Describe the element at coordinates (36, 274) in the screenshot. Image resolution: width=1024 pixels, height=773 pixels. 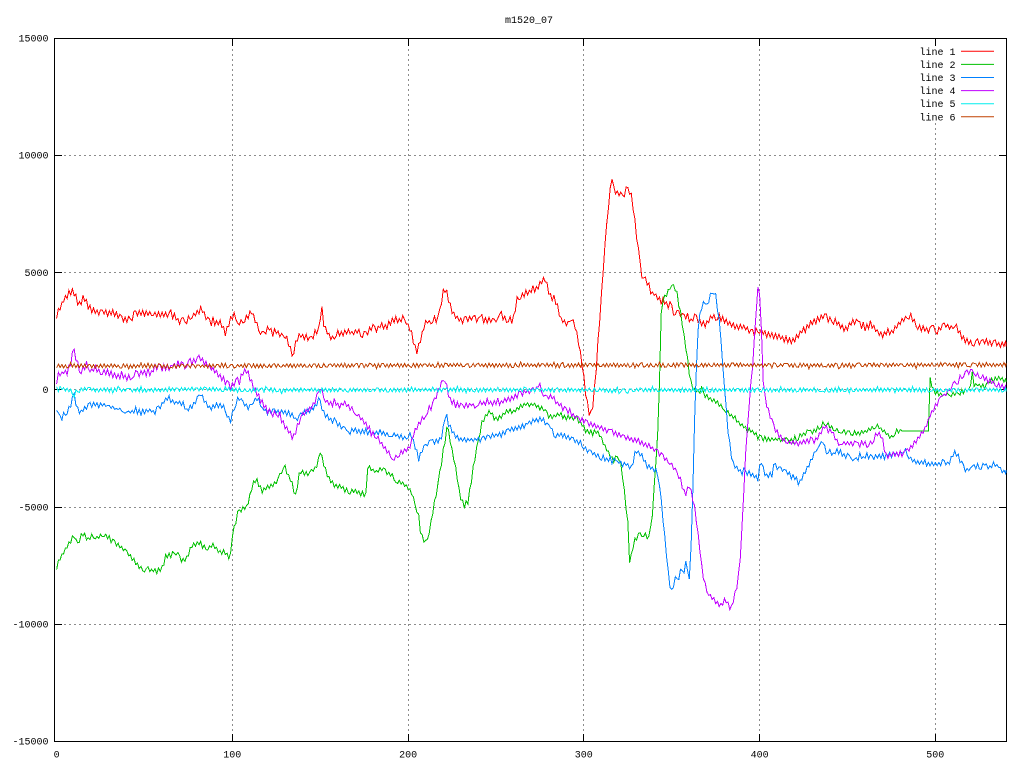
I see `svg-text: 5000` at that location.